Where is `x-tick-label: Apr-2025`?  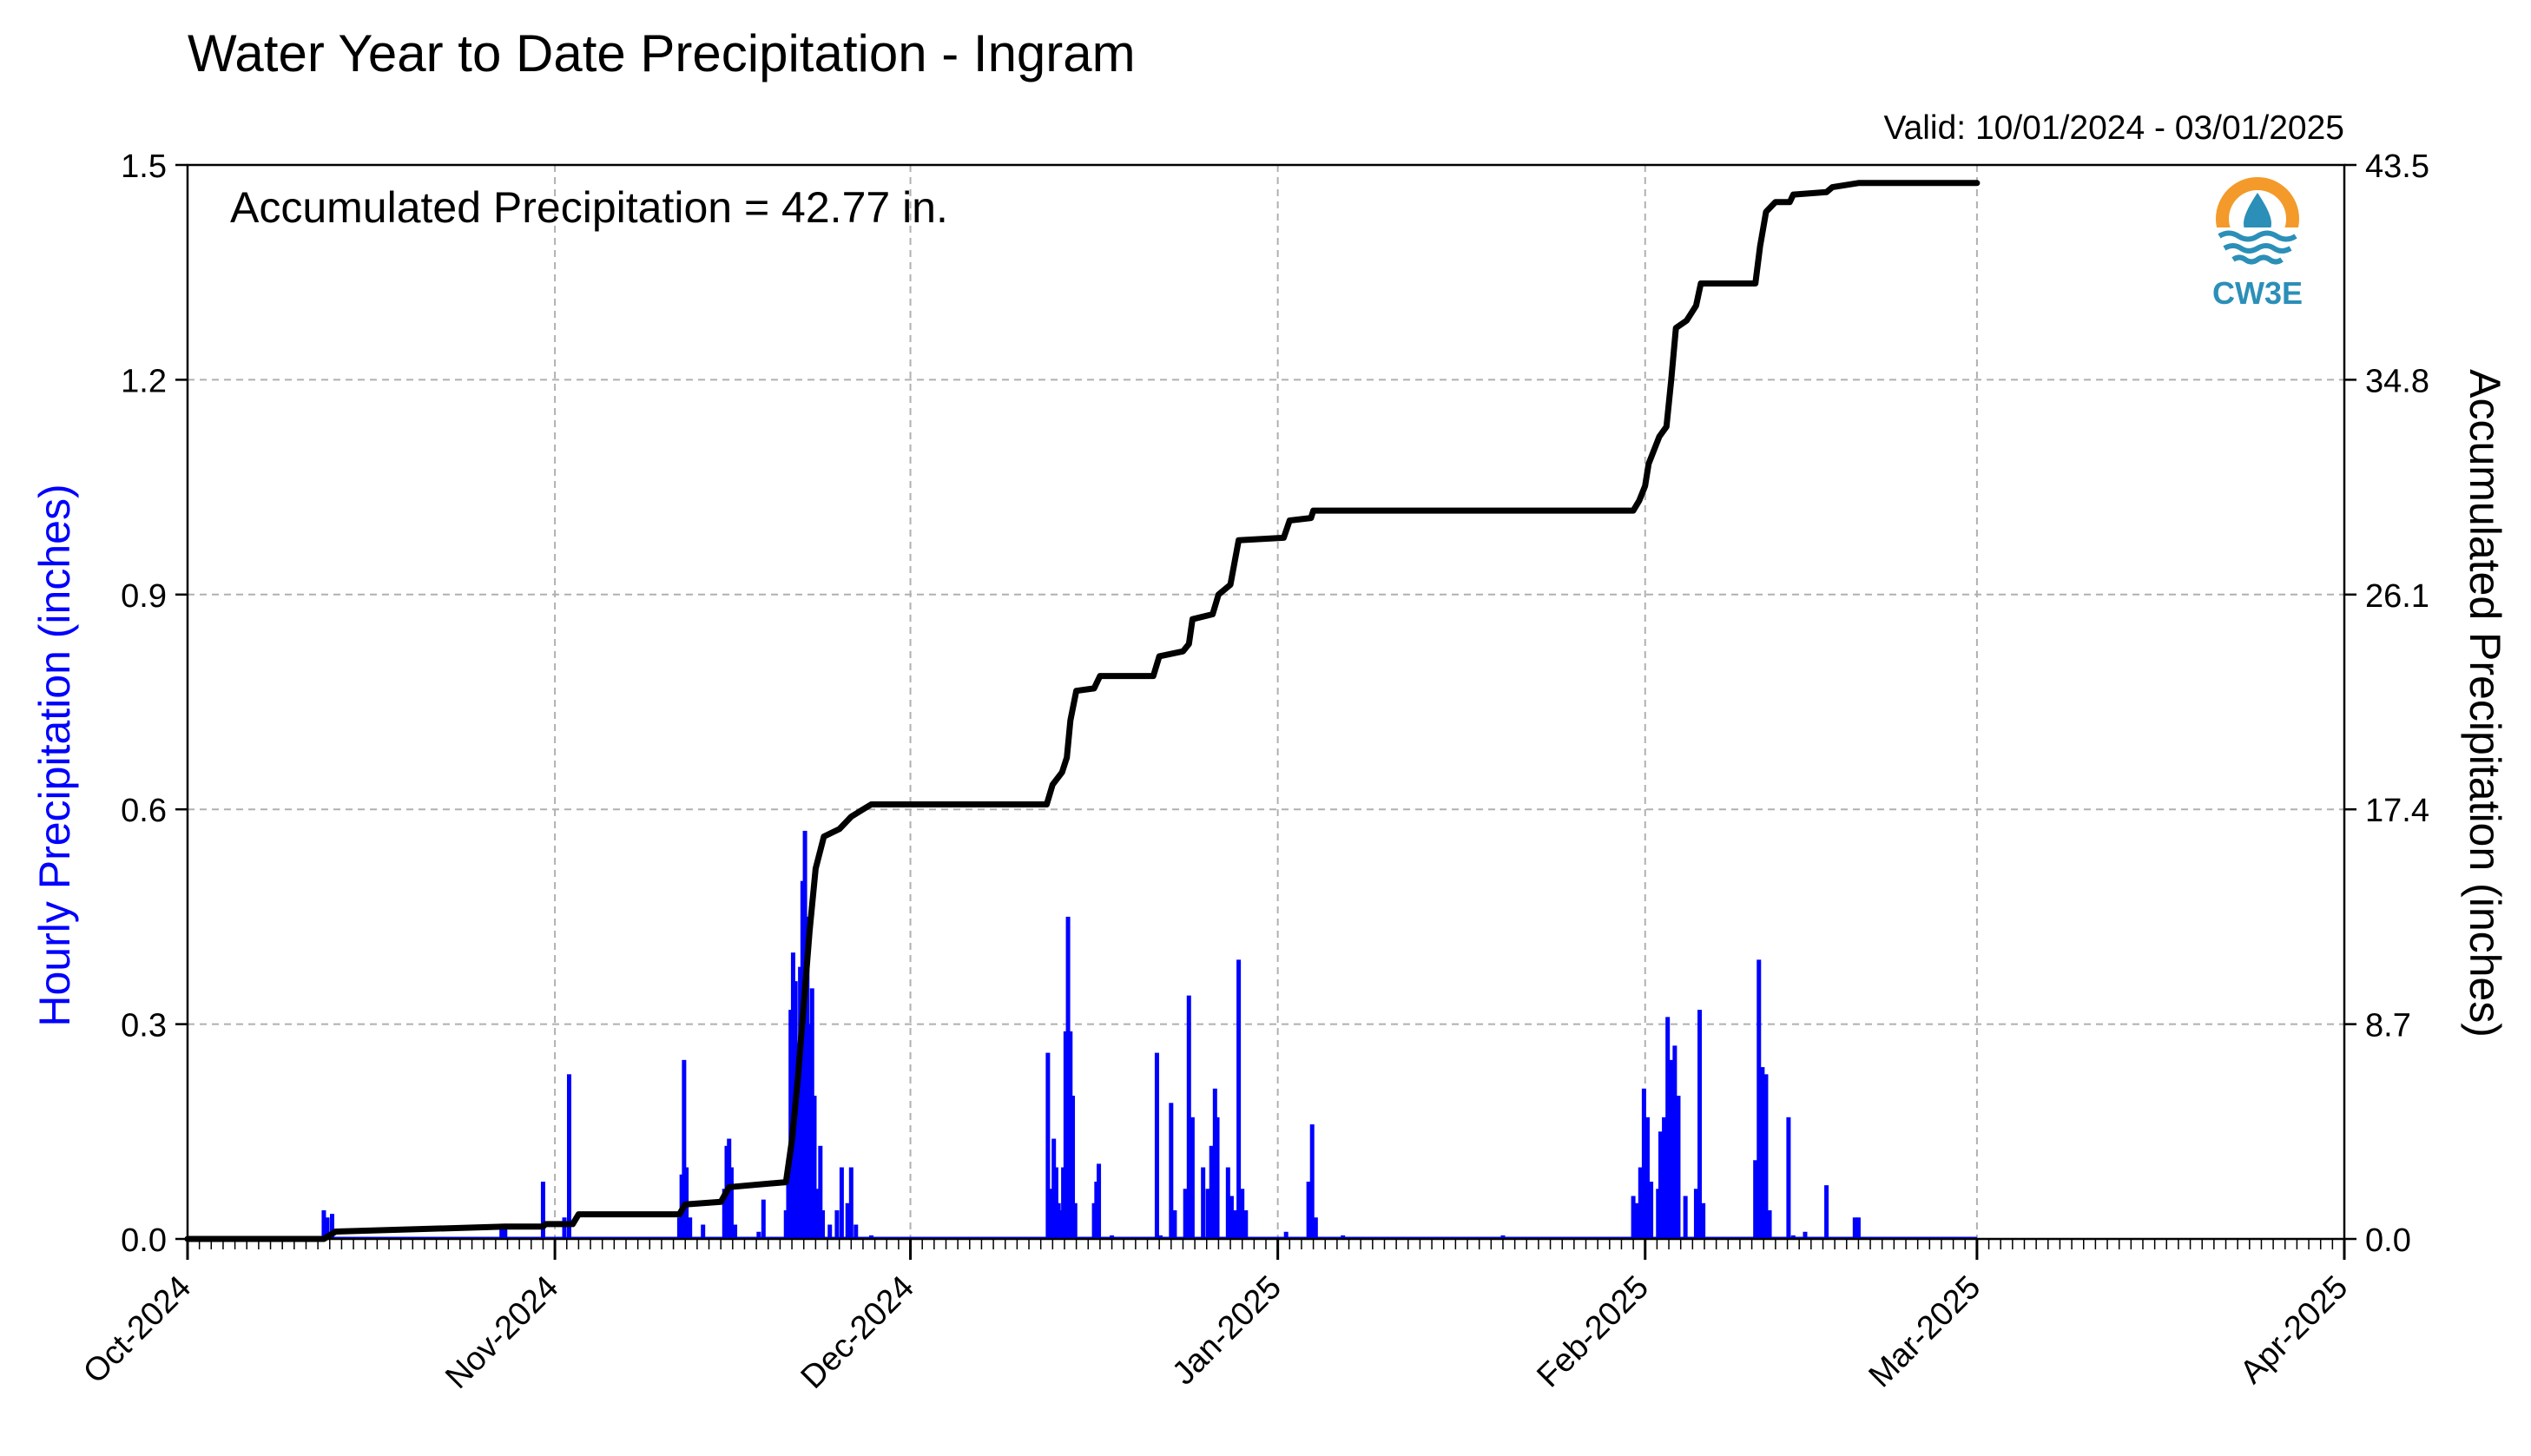 x-tick-label: Apr-2025 is located at coordinates (2294, 1330).